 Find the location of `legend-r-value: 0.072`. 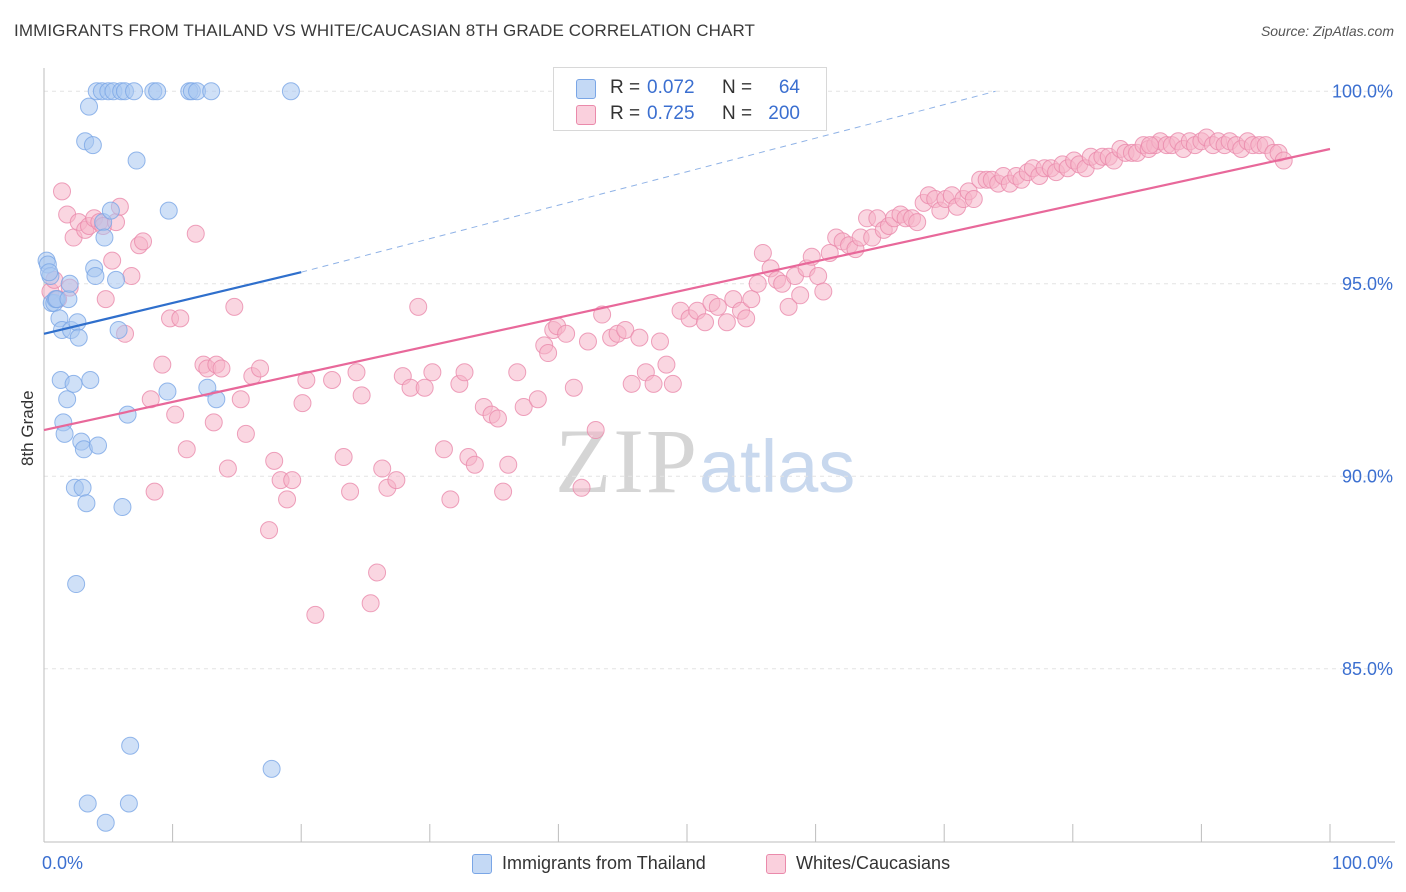

legend-r-value: 0.072 is located at coordinates (671, 87).